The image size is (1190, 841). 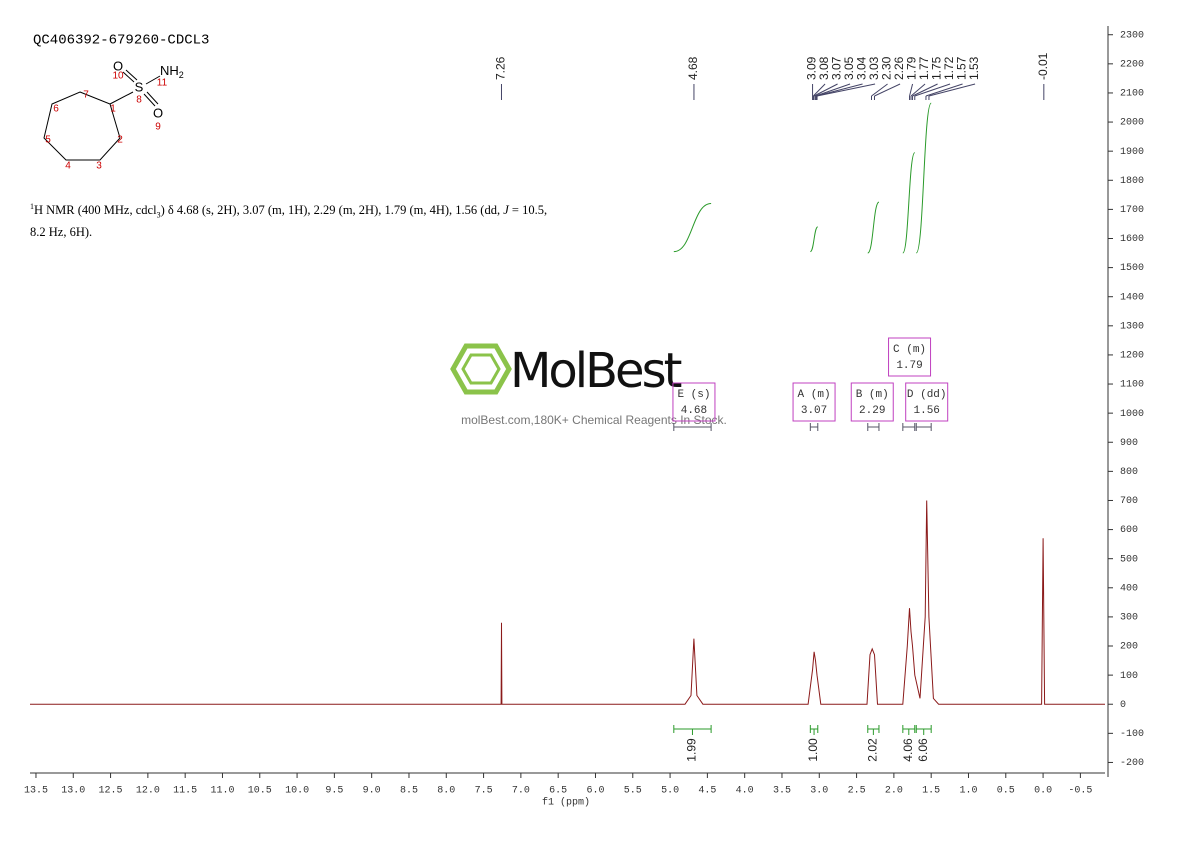 I want to click on y-tick-label: 2300, so click(x=1132, y=35).